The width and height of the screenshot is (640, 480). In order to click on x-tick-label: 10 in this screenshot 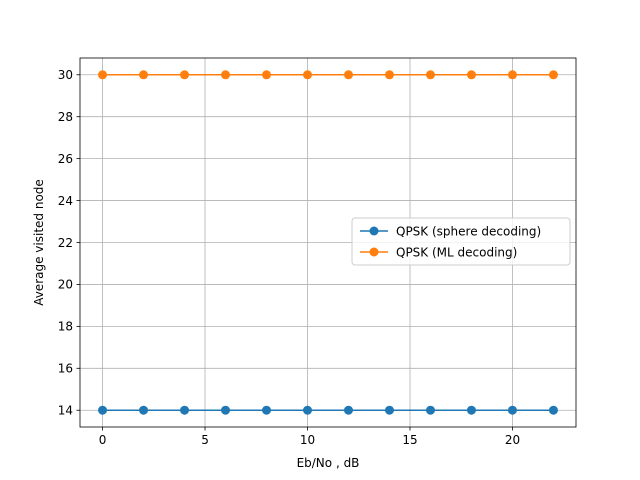, I will do `click(307, 440)`.